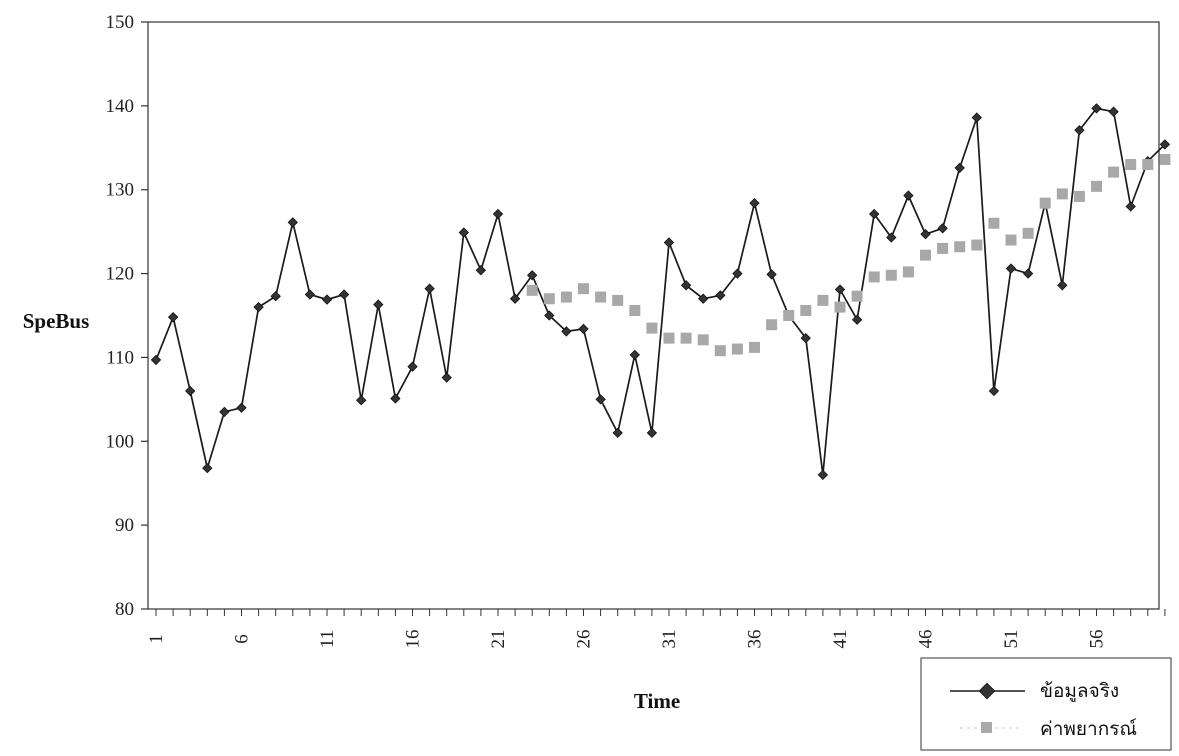 This screenshot has width=1179, height=756. Describe the element at coordinates (120, 190) in the screenshot. I see `y-tick-label: 130` at that location.